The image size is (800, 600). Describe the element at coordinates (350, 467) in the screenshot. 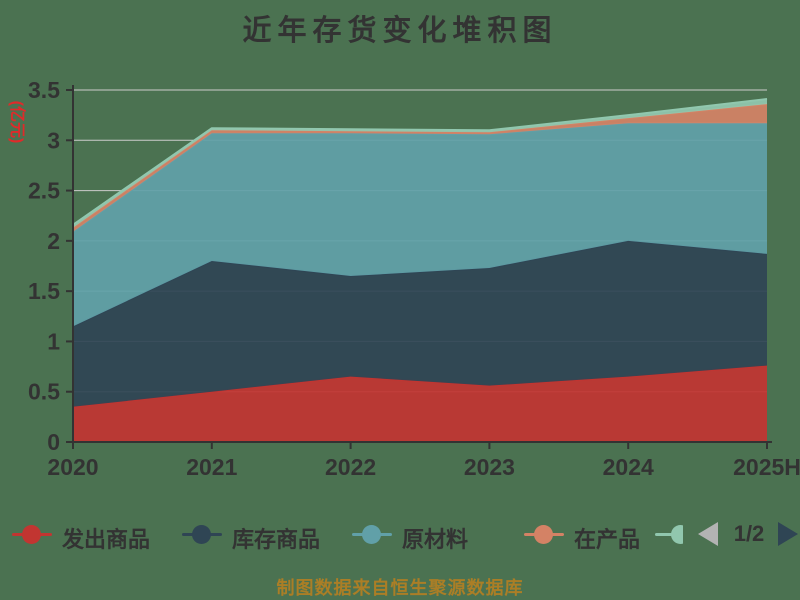

I see `x-axis-tick-label: 2022` at that location.